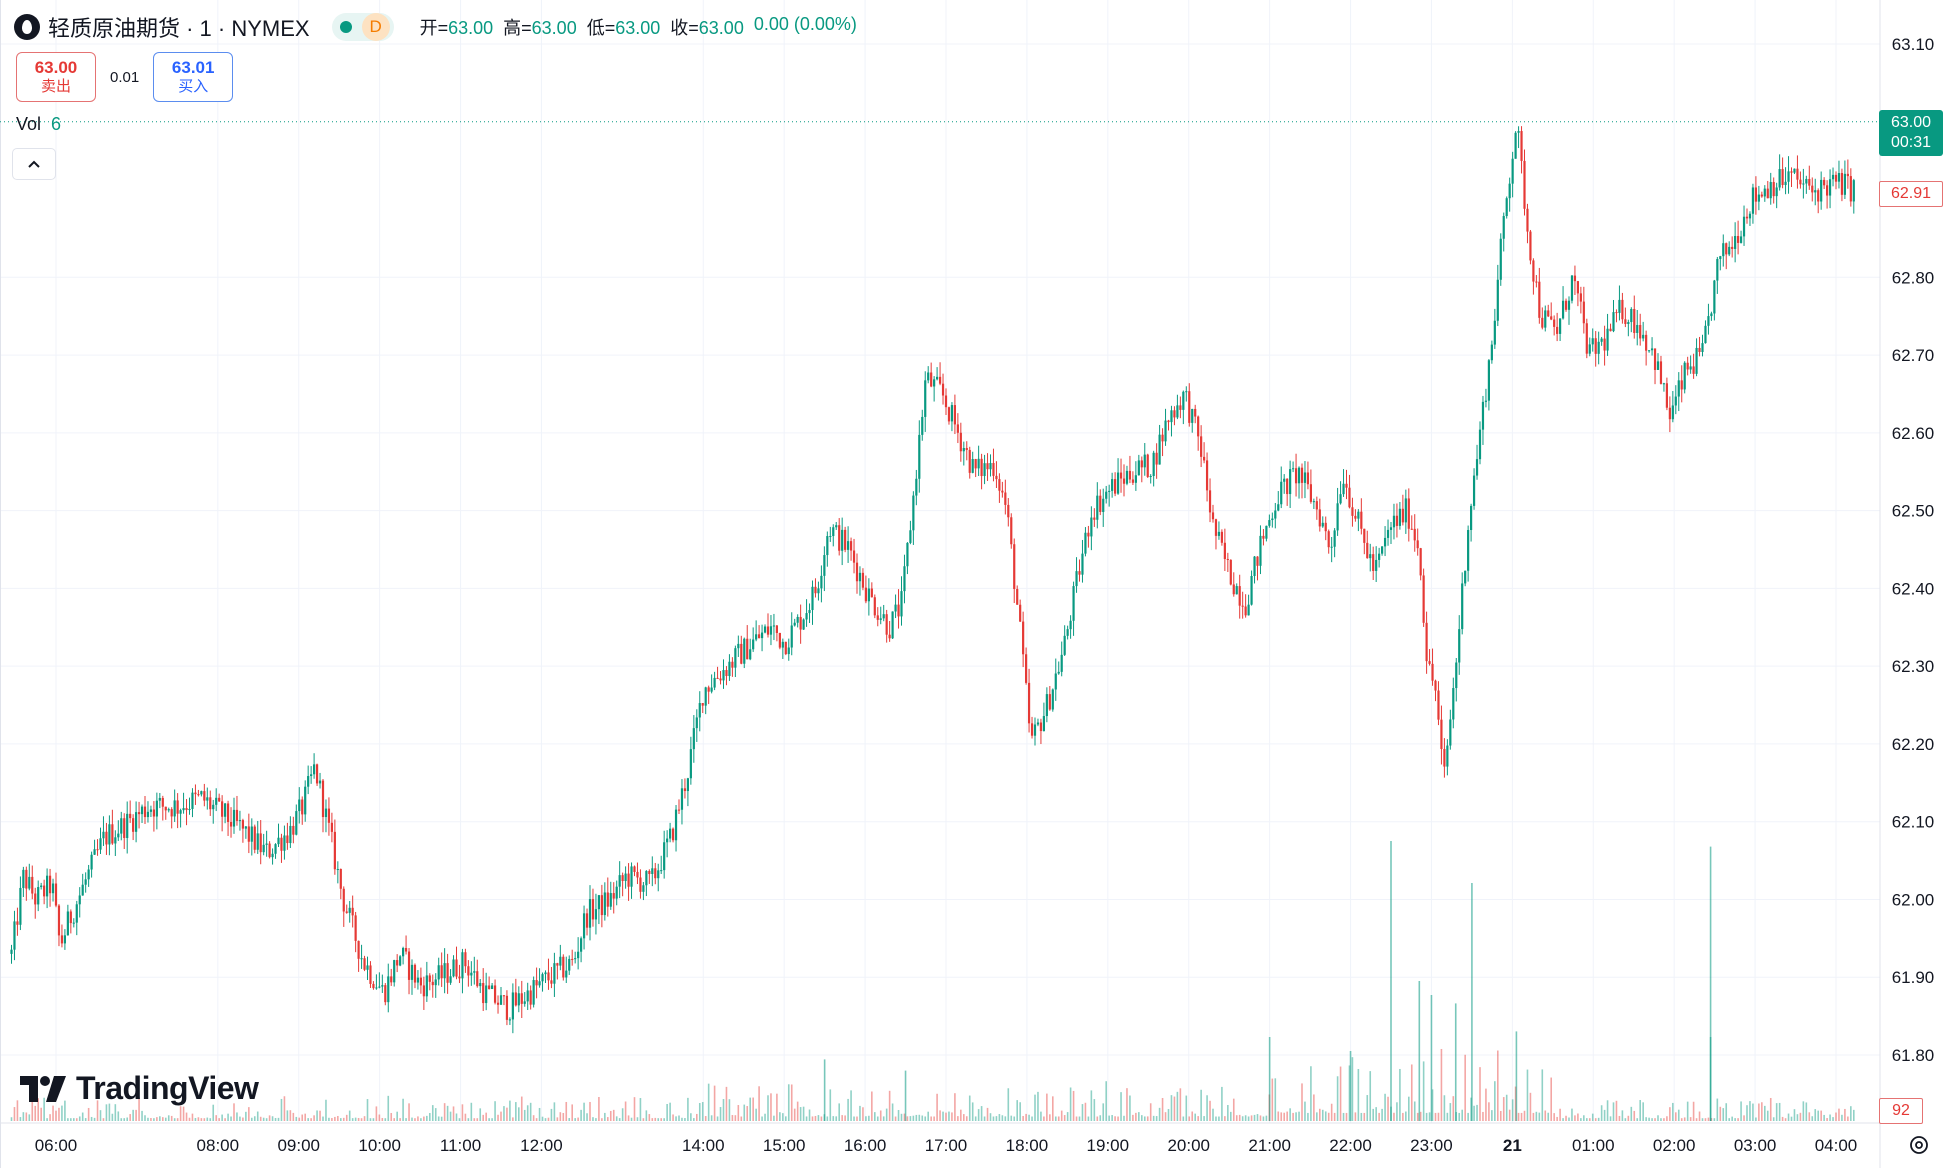 This screenshot has width=1959, height=1168. What do you see at coordinates (27, 27) in the screenshot?
I see `oil-drop-icon` at bounding box center [27, 27].